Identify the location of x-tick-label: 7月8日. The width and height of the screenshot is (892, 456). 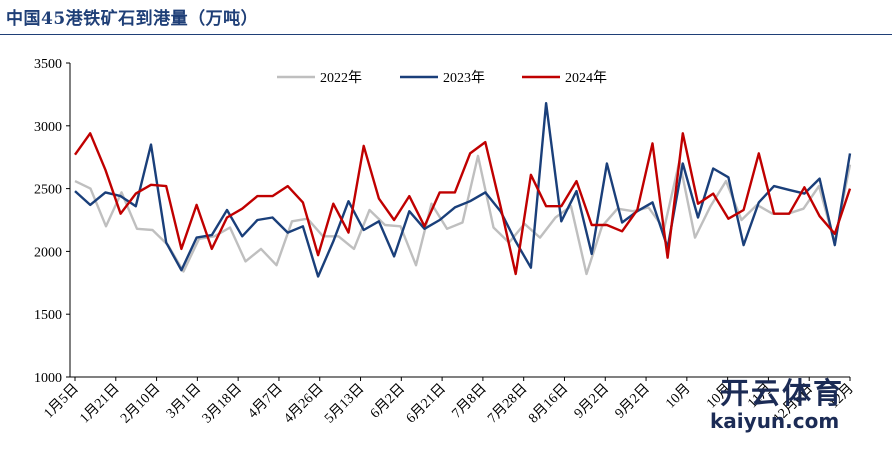
(469, 401).